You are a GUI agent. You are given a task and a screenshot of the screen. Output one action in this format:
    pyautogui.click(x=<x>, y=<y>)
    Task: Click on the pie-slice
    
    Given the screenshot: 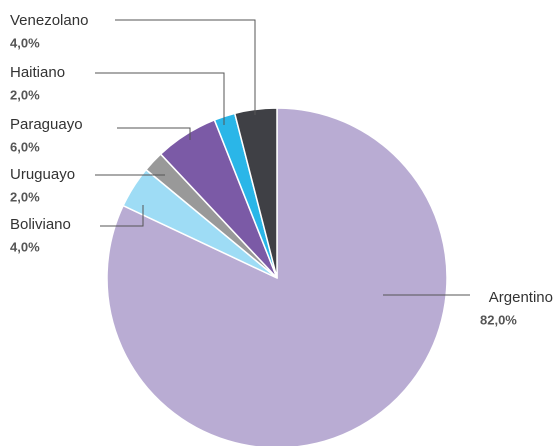 What is the action you would take?
    pyautogui.click(x=255, y=193)
    